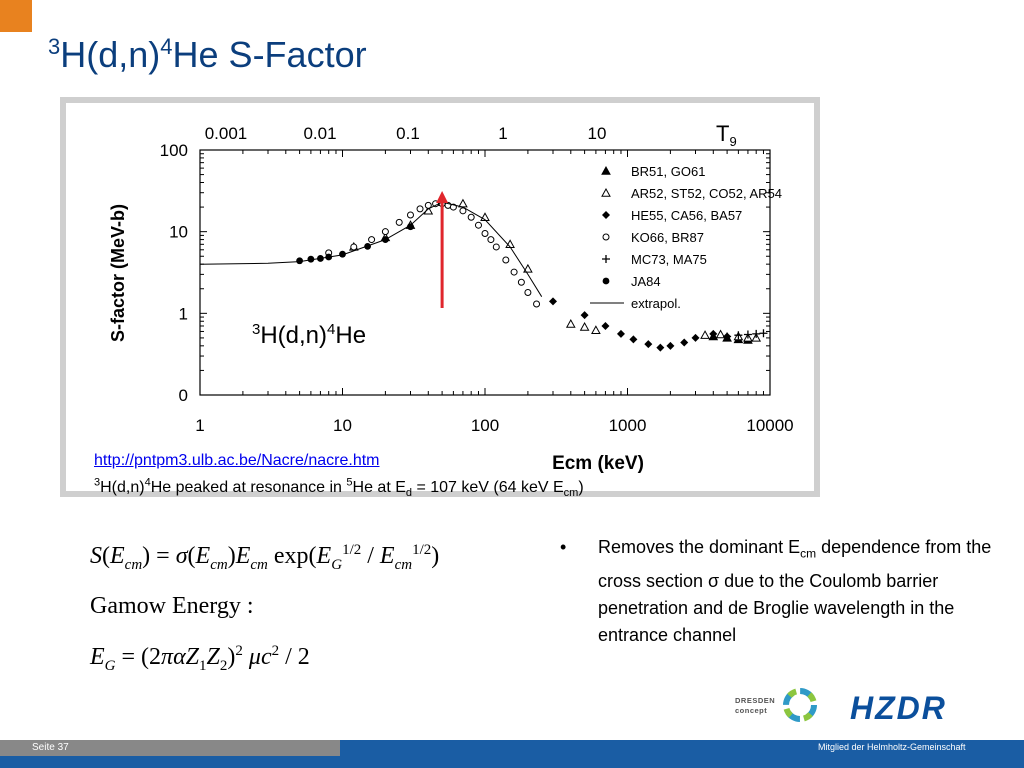 The image size is (1024, 768). I want to click on legend-label: HE55, CA56, BA57, so click(686, 215).